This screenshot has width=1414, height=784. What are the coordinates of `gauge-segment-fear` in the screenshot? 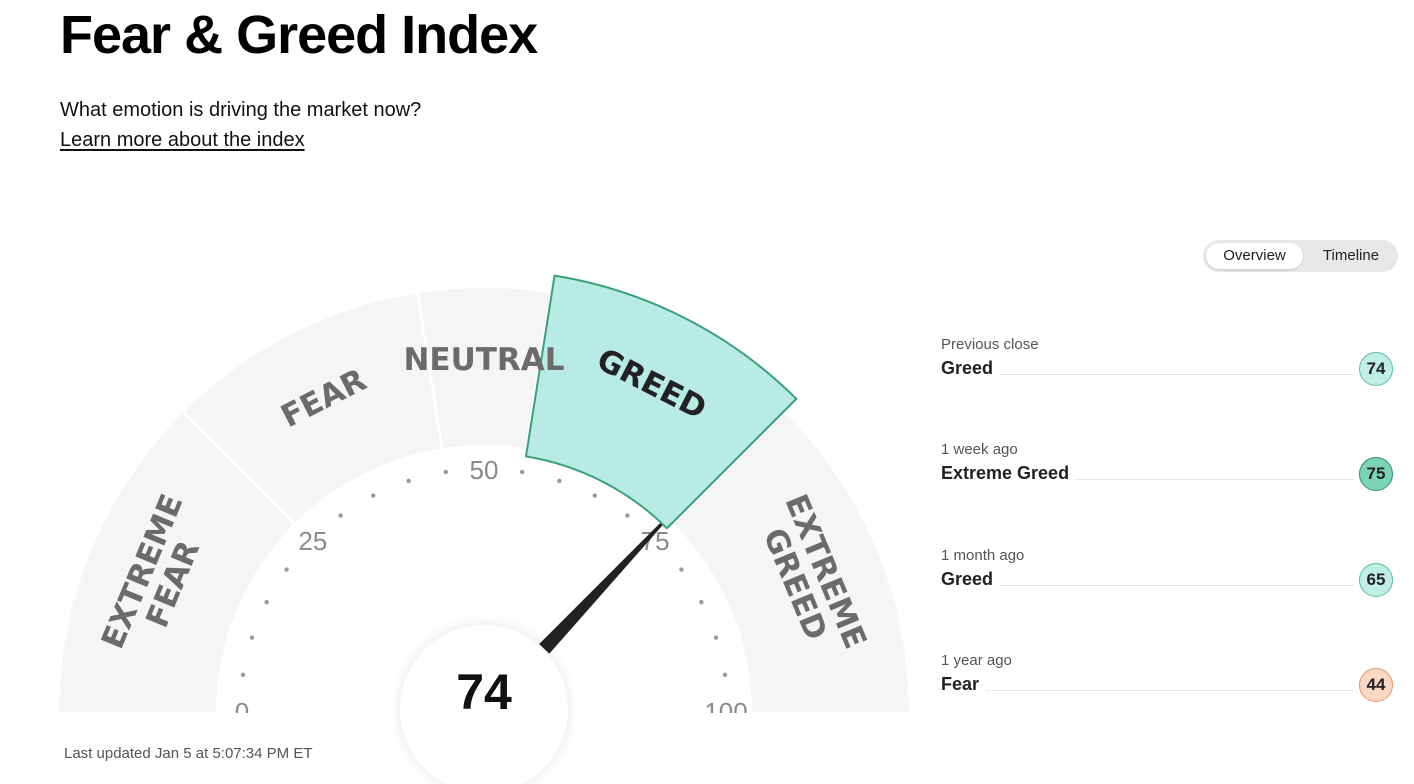 It's located at (312, 408).